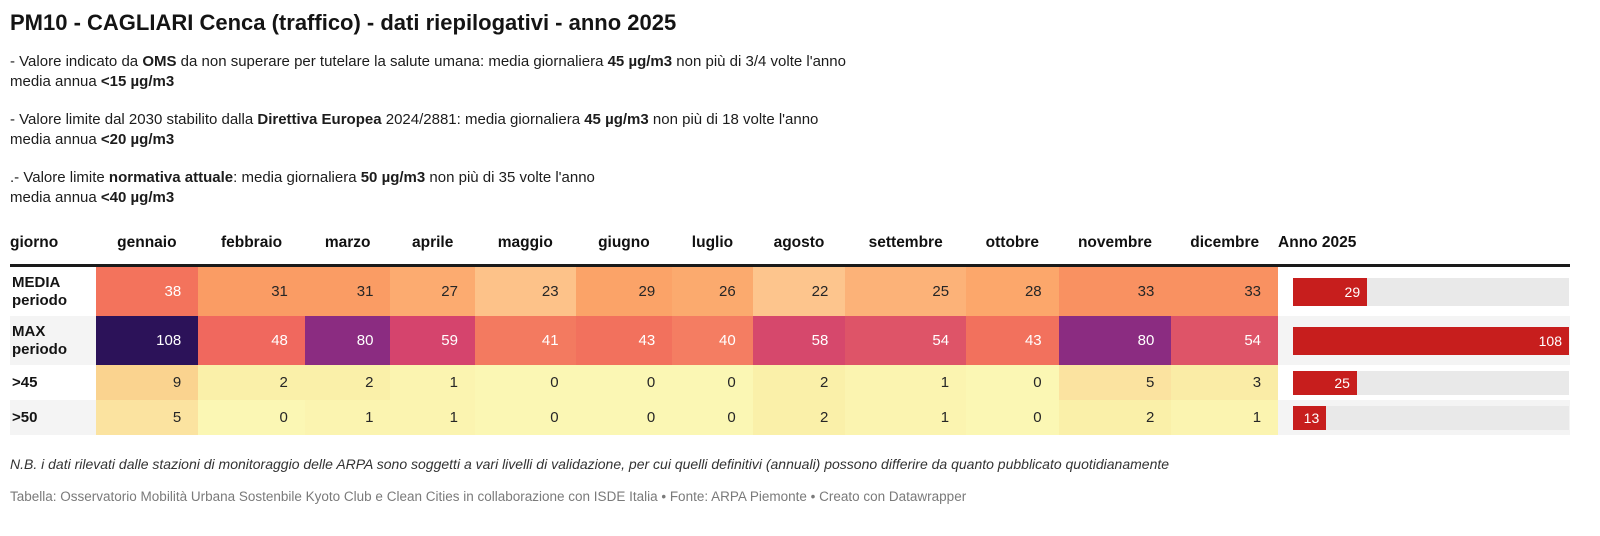 Image resolution: width=1600 pixels, height=536 pixels. Describe the element at coordinates (525, 340) in the screenshot. I see `heatmap-cell: 41` at that location.